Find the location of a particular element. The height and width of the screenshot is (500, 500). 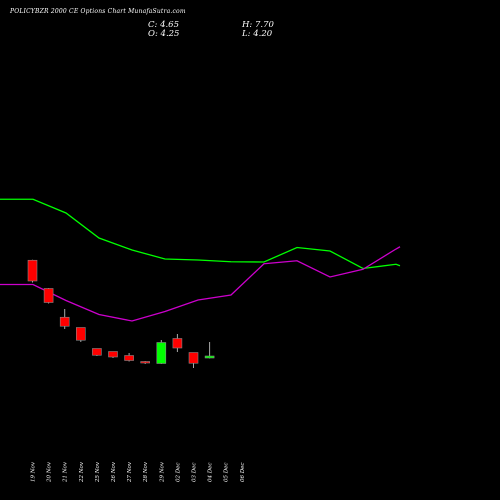

x-tick-label: 02 Dec is located at coordinates (178, 473).